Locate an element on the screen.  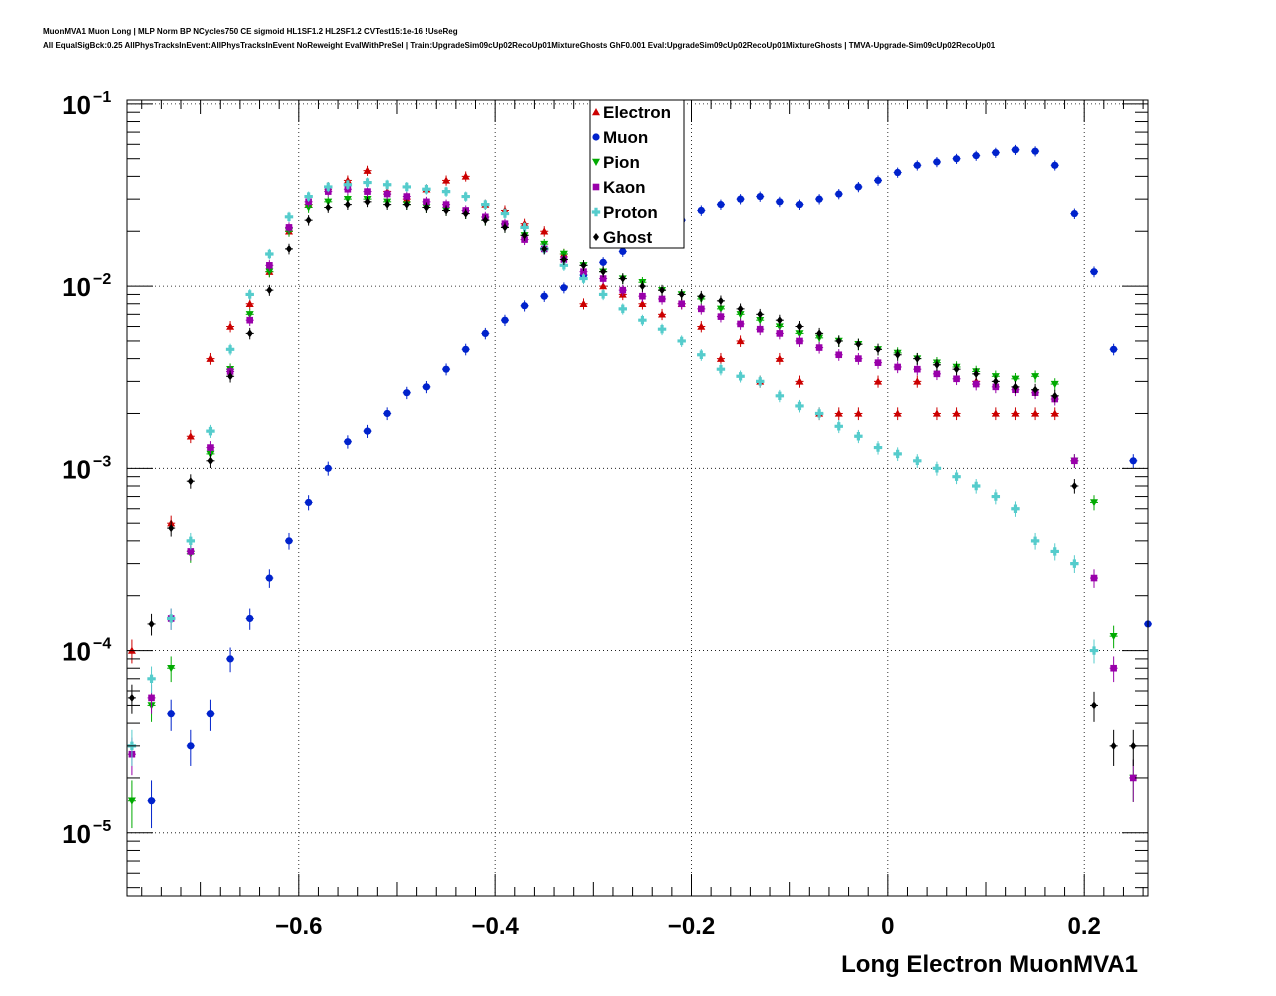
legend-marker-proton is located at coordinates (596, 212).